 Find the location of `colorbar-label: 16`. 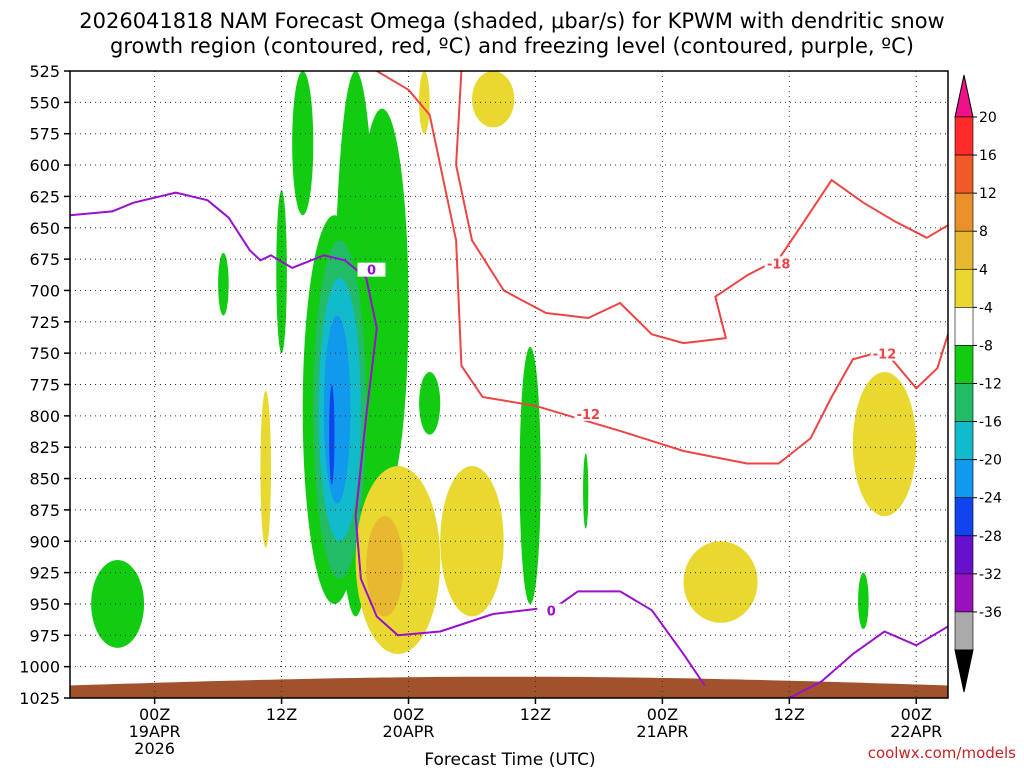

colorbar-label: 16 is located at coordinates (988, 156).